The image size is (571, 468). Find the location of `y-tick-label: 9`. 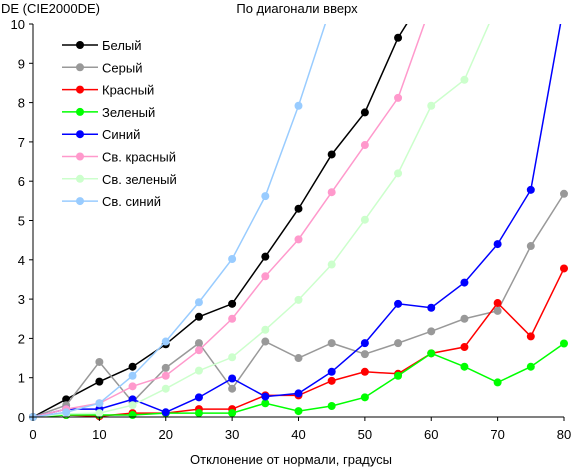

y-tick-label: 9 is located at coordinates (21, 63).